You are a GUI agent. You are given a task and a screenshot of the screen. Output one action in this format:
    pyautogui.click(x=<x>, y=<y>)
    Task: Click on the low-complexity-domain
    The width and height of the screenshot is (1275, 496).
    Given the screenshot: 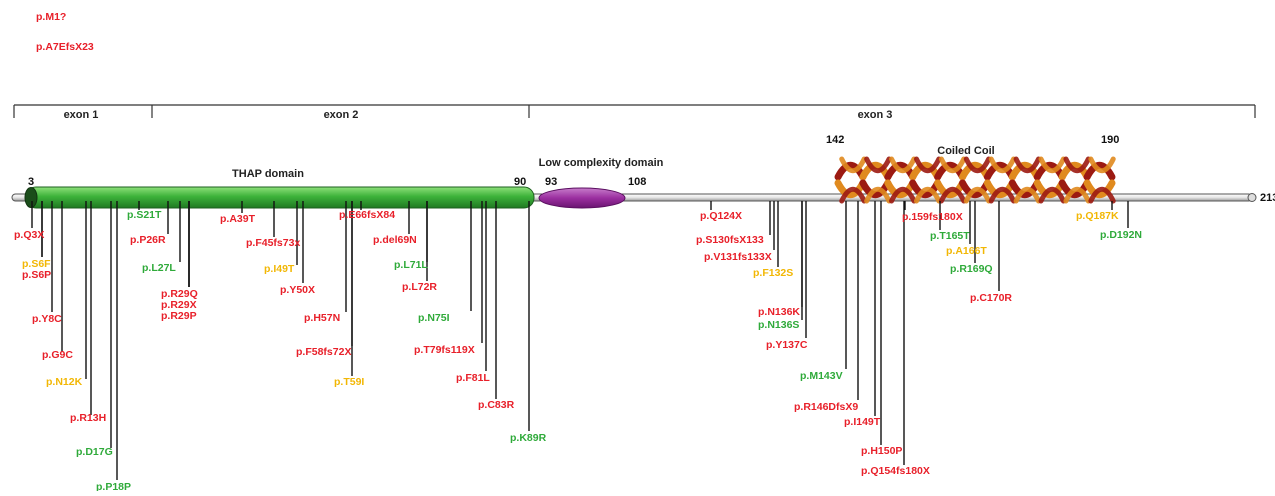 What is the action you would take?
    pyautogui.click(x=582, y=198)
    